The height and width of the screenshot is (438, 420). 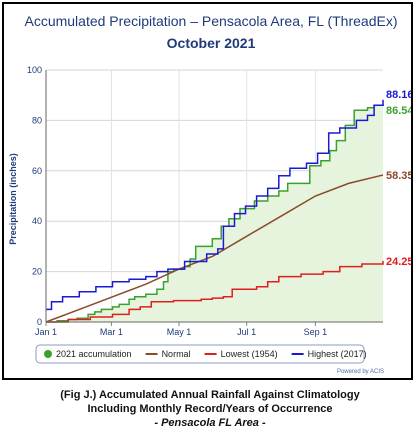 I want to click on end-labels: 86.54” 58.35” 24.25” 88.16”, so click(x=398, y=178).